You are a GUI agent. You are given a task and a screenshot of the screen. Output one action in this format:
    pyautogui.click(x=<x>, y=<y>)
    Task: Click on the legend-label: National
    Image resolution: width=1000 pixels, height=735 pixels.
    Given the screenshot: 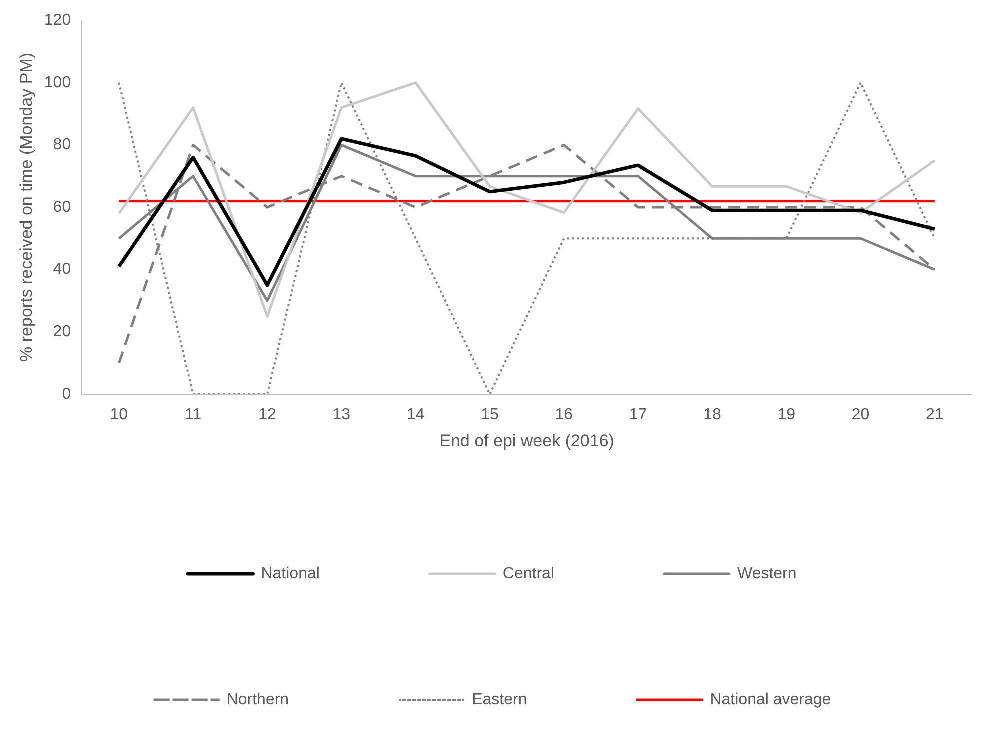 What is the action you would take?
    pyautogui.click(x=290, y=573)
    